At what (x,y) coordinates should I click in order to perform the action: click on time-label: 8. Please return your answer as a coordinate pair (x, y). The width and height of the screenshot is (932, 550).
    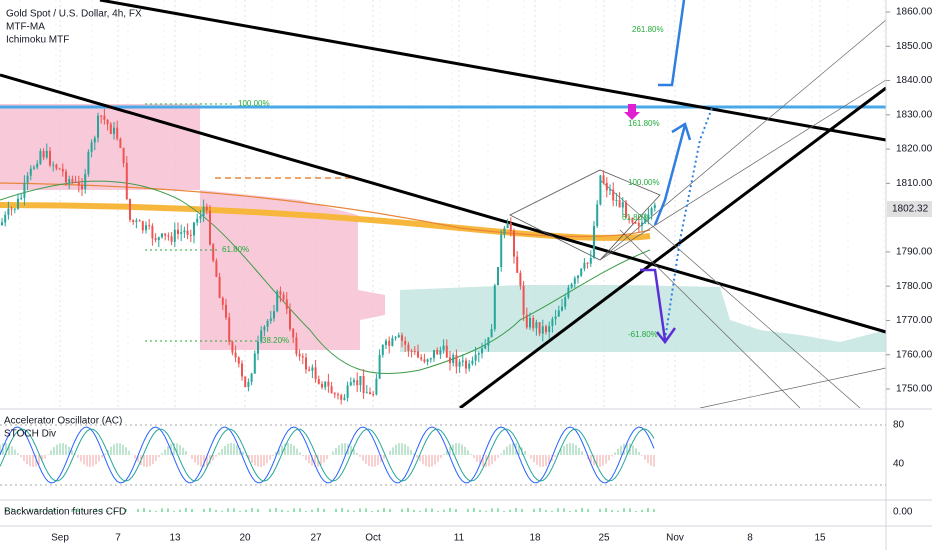
    Looking at the image, I should click on (750, 538).